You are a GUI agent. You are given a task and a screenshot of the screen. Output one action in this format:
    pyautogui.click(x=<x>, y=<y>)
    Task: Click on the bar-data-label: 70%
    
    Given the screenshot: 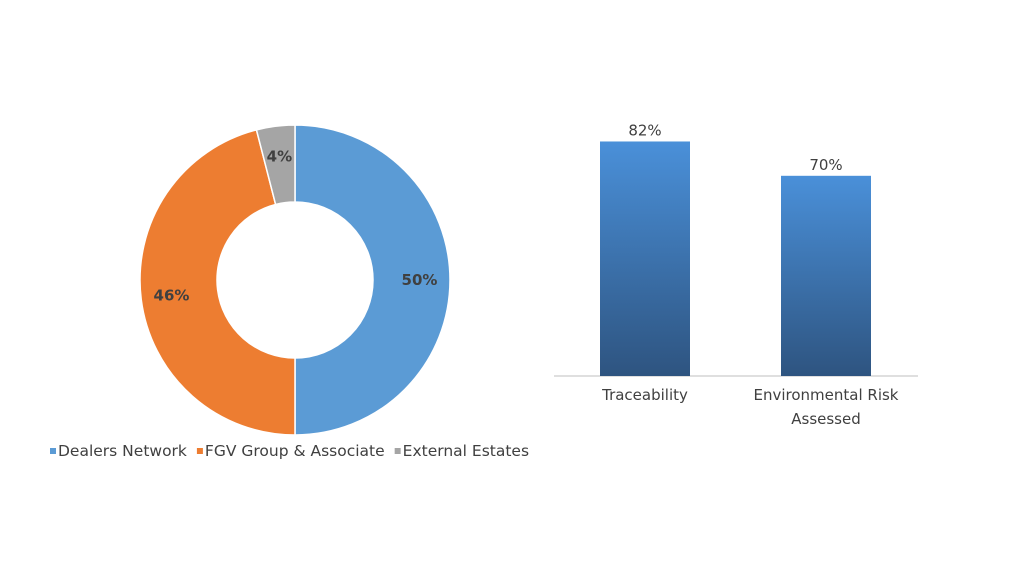 What is the action you would take?
    pyautogui.click(x=825, y=165)
    